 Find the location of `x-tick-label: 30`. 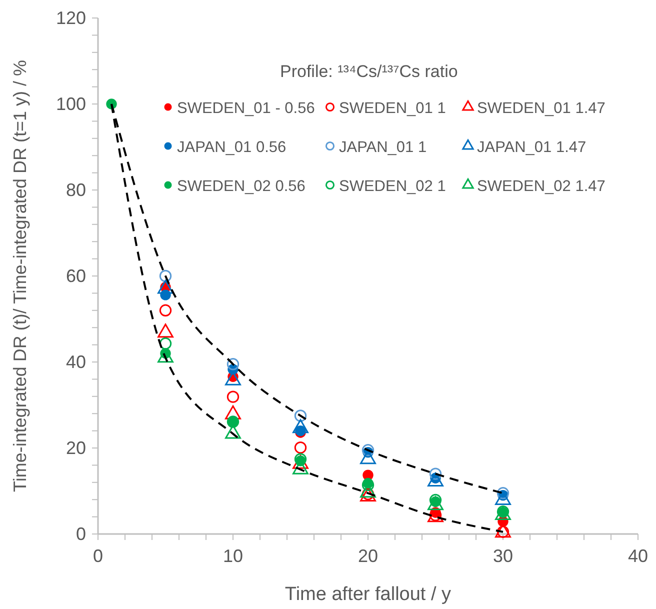

x-tick-label: 30 is located at coordinates (503, 556).